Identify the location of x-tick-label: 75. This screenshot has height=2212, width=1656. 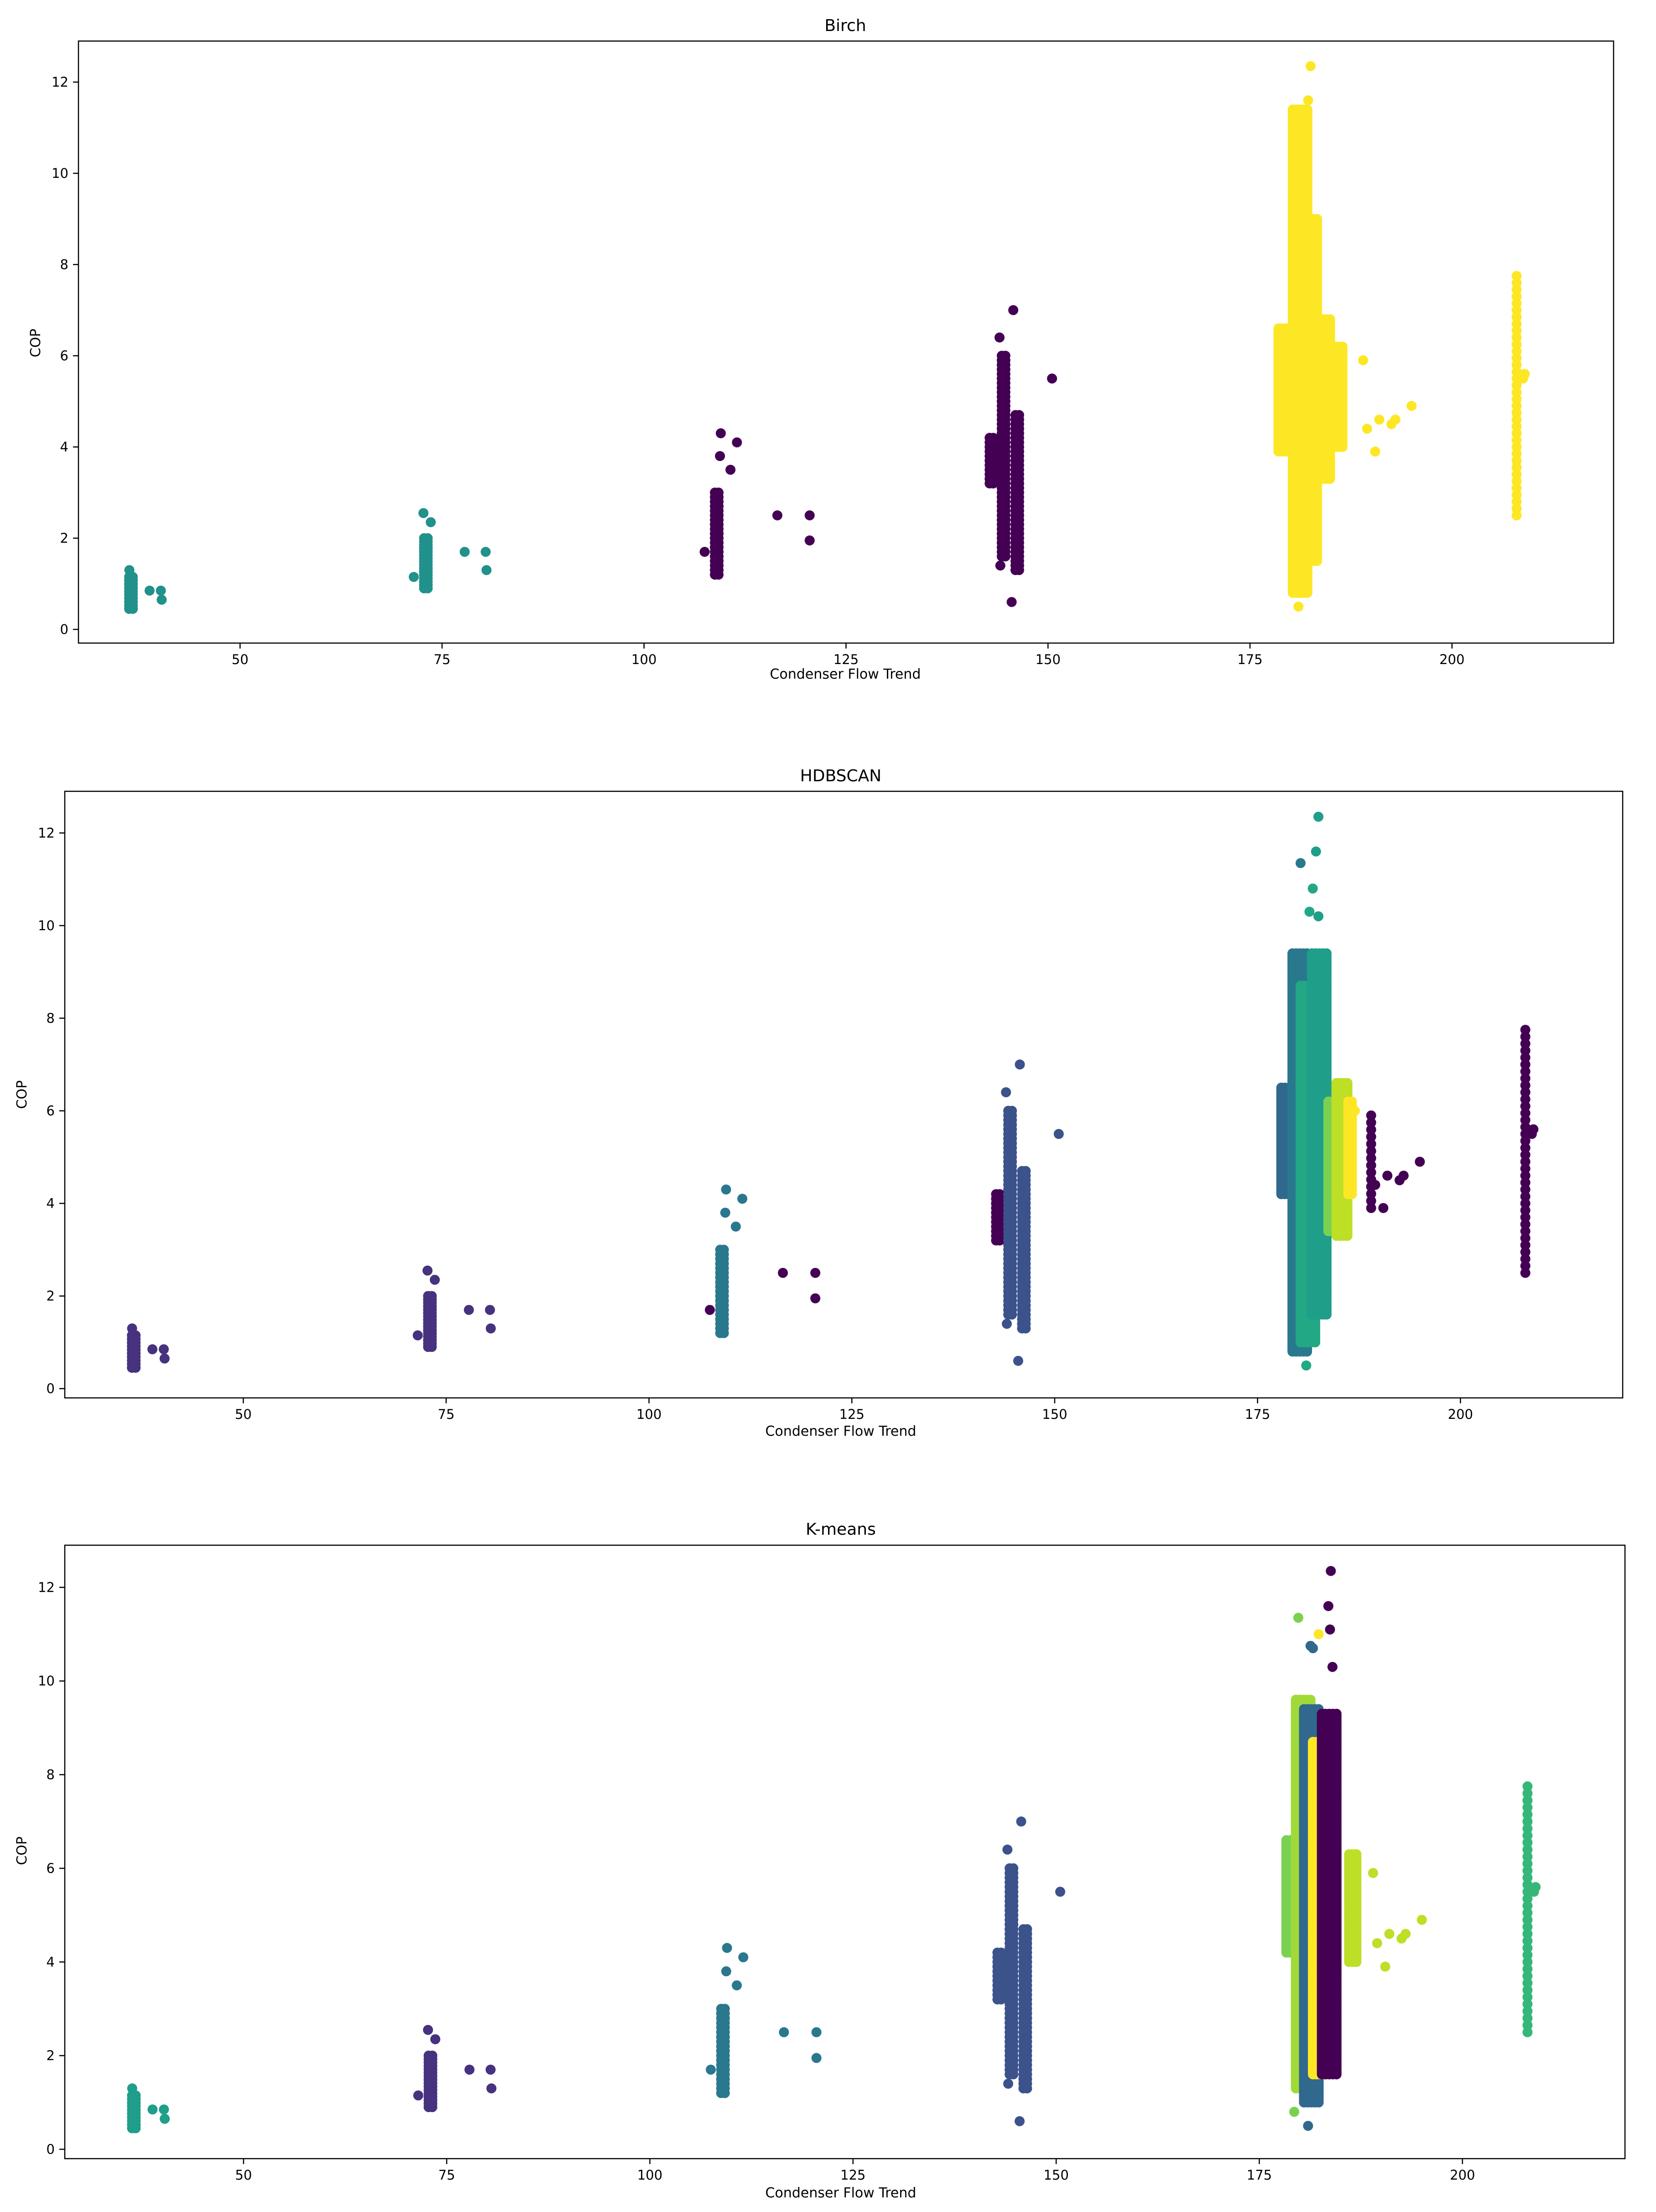
(447, 1415).